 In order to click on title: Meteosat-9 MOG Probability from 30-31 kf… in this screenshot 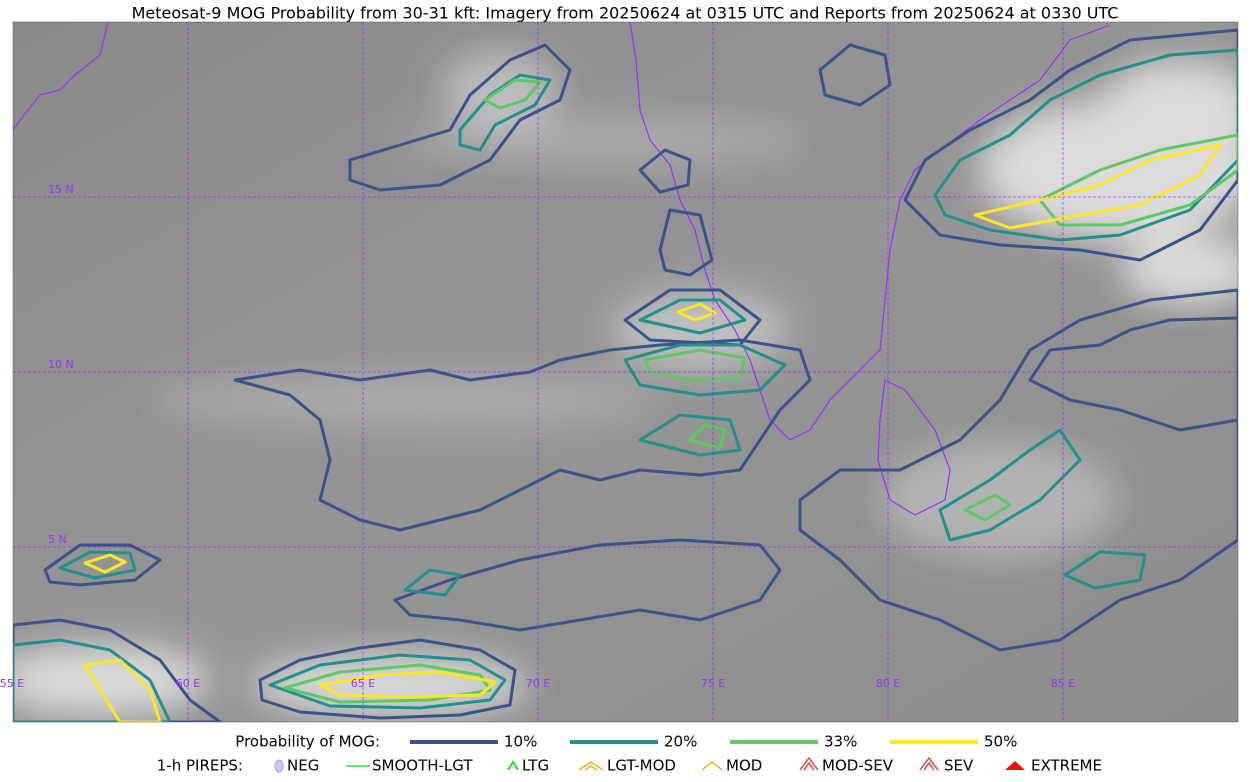, I will do `click(625, 13)`.